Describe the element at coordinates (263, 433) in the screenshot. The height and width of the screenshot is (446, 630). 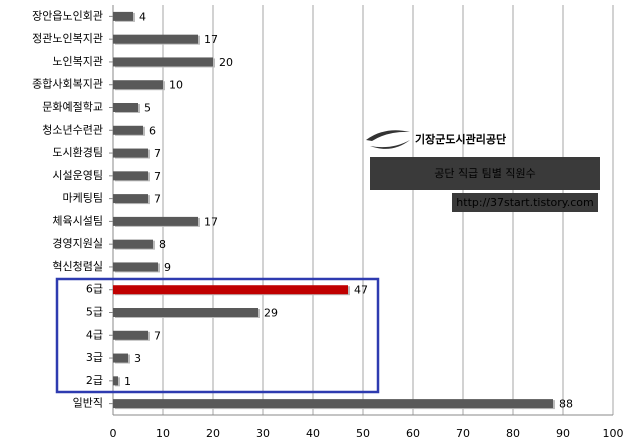
I see `x-tick-label: 30` at that location.